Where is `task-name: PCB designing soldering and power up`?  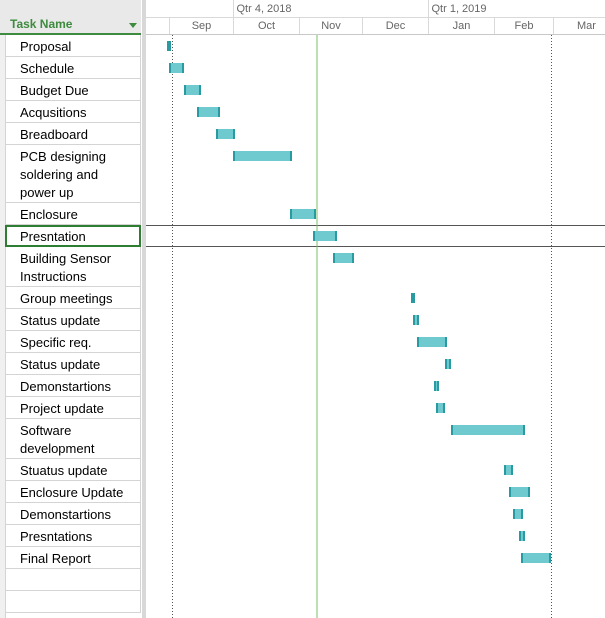 task-name: PCB designing soldering and power up is located at coordinates (63, 174).